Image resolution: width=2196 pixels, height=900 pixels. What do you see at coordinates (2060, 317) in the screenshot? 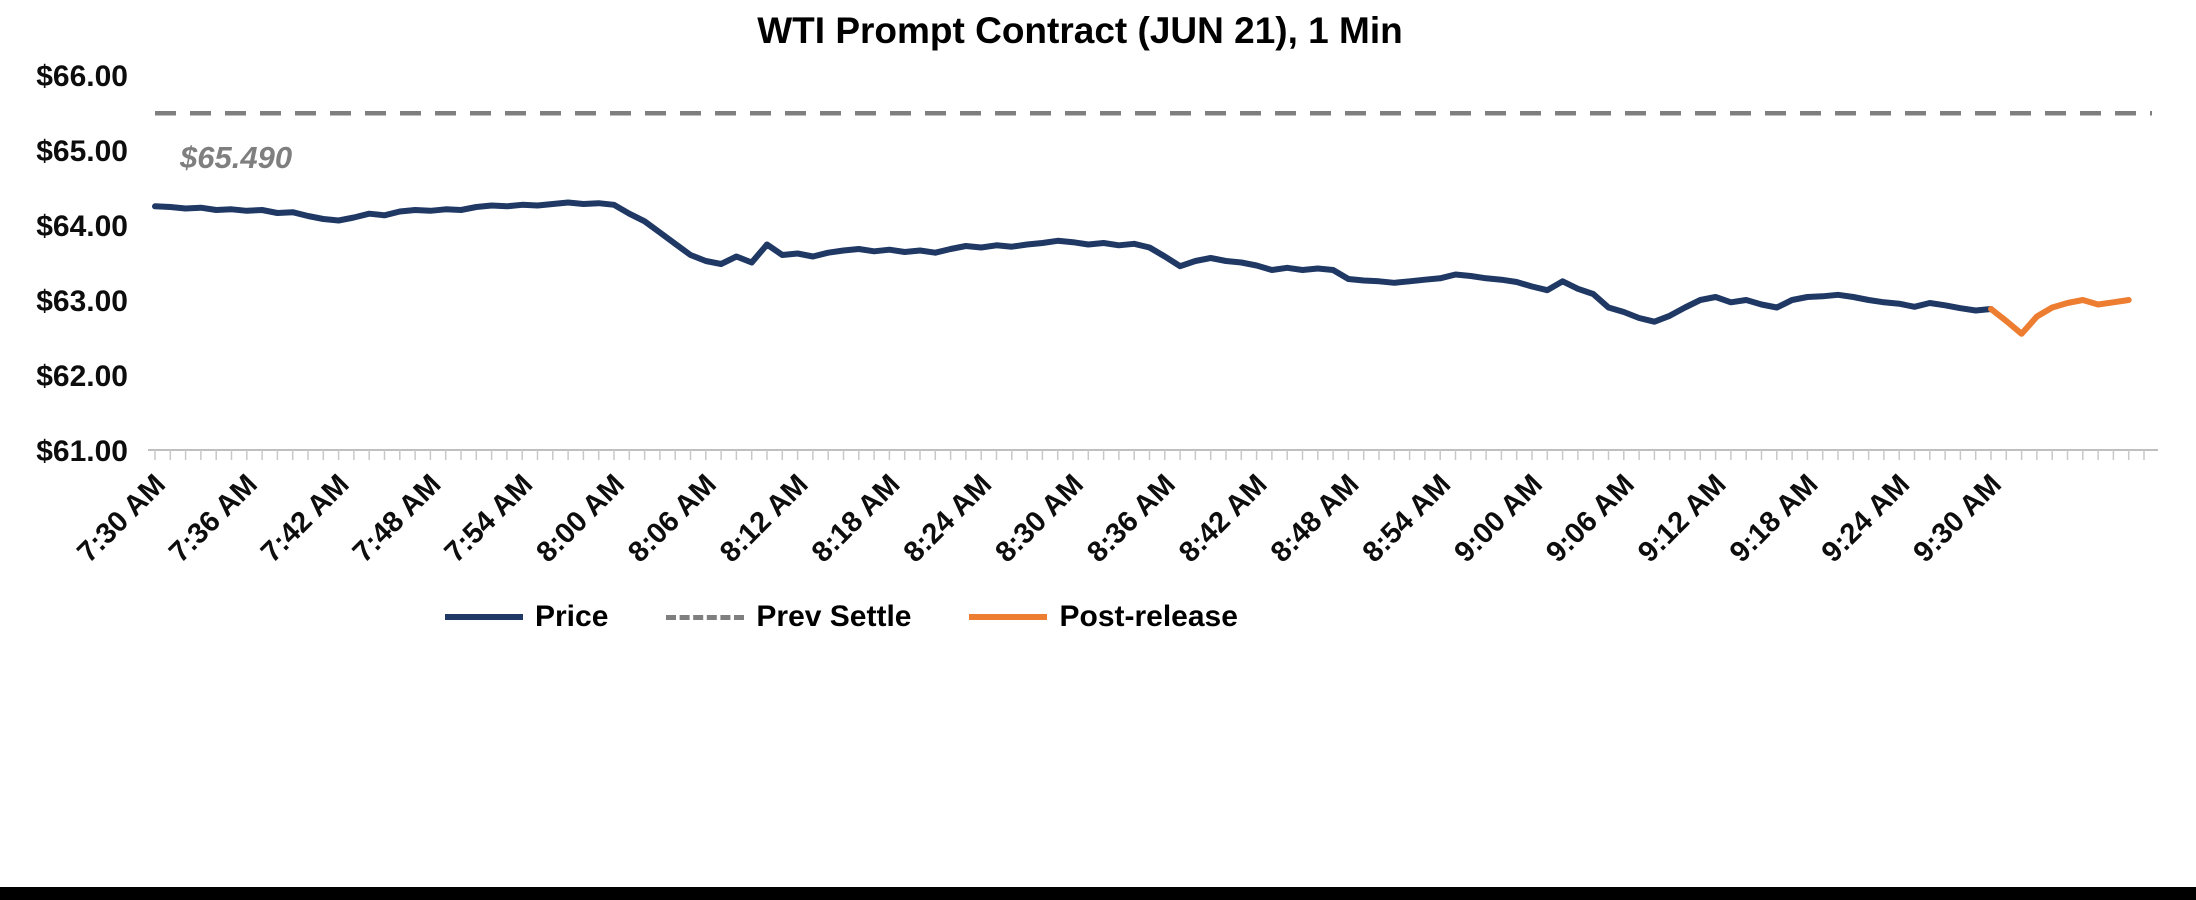
I see `post-release-series-line` at bounding box center [2060, 317].